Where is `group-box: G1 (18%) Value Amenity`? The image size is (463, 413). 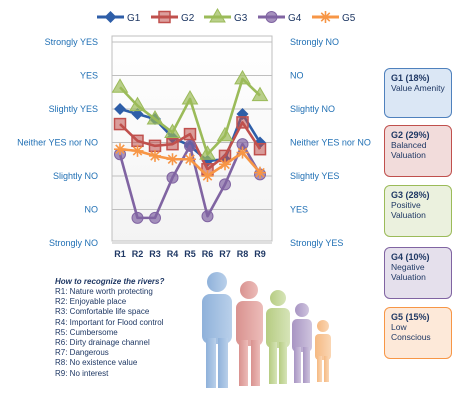 group-box: G1 (18%) Value Amenity is located at coordinates (418, 93).